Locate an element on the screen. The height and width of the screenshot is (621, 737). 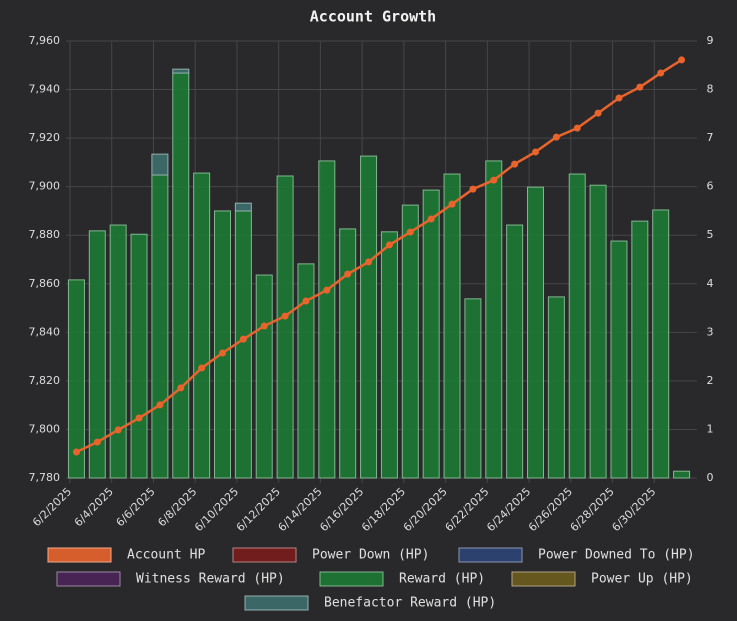
y2-tick-label: 6 is located at coordinates (710, 186).